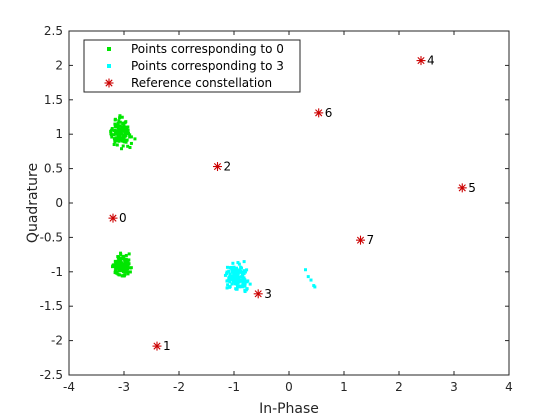 This screenshot has height=420, width=560. Describe the element at coordinates (509, 387) in the screenshot. I see `x-tick-label: 4` at that location.